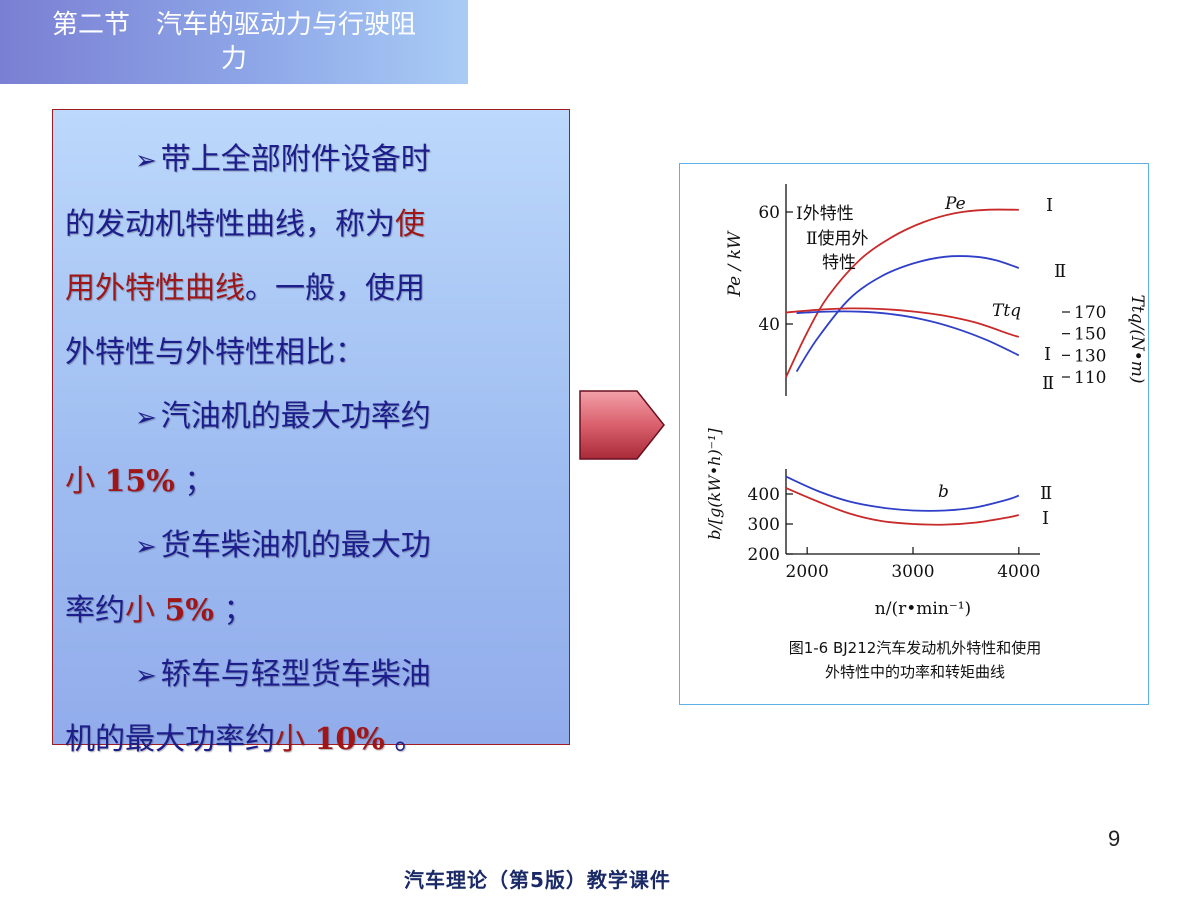 Image resolution: width=1200 pixels, height=900 pixels. I want to click on fuel-tick-label: 200, so click(764, 555).